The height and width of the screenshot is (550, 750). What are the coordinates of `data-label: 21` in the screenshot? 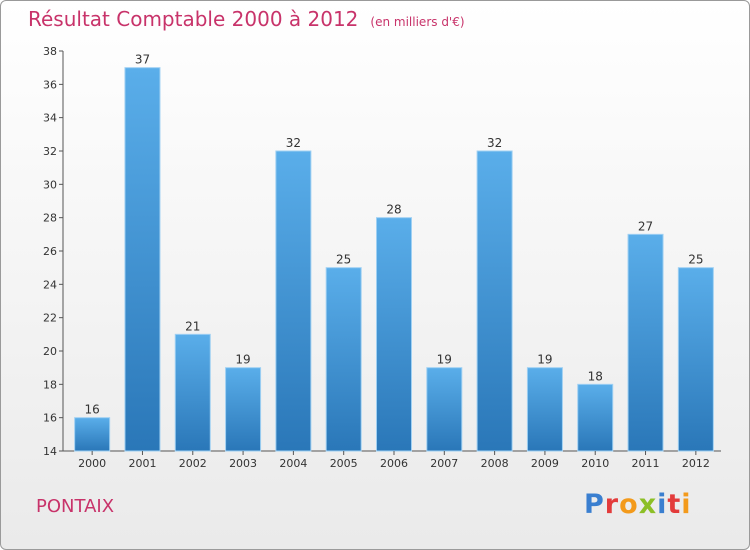 It's located at (192, 326).